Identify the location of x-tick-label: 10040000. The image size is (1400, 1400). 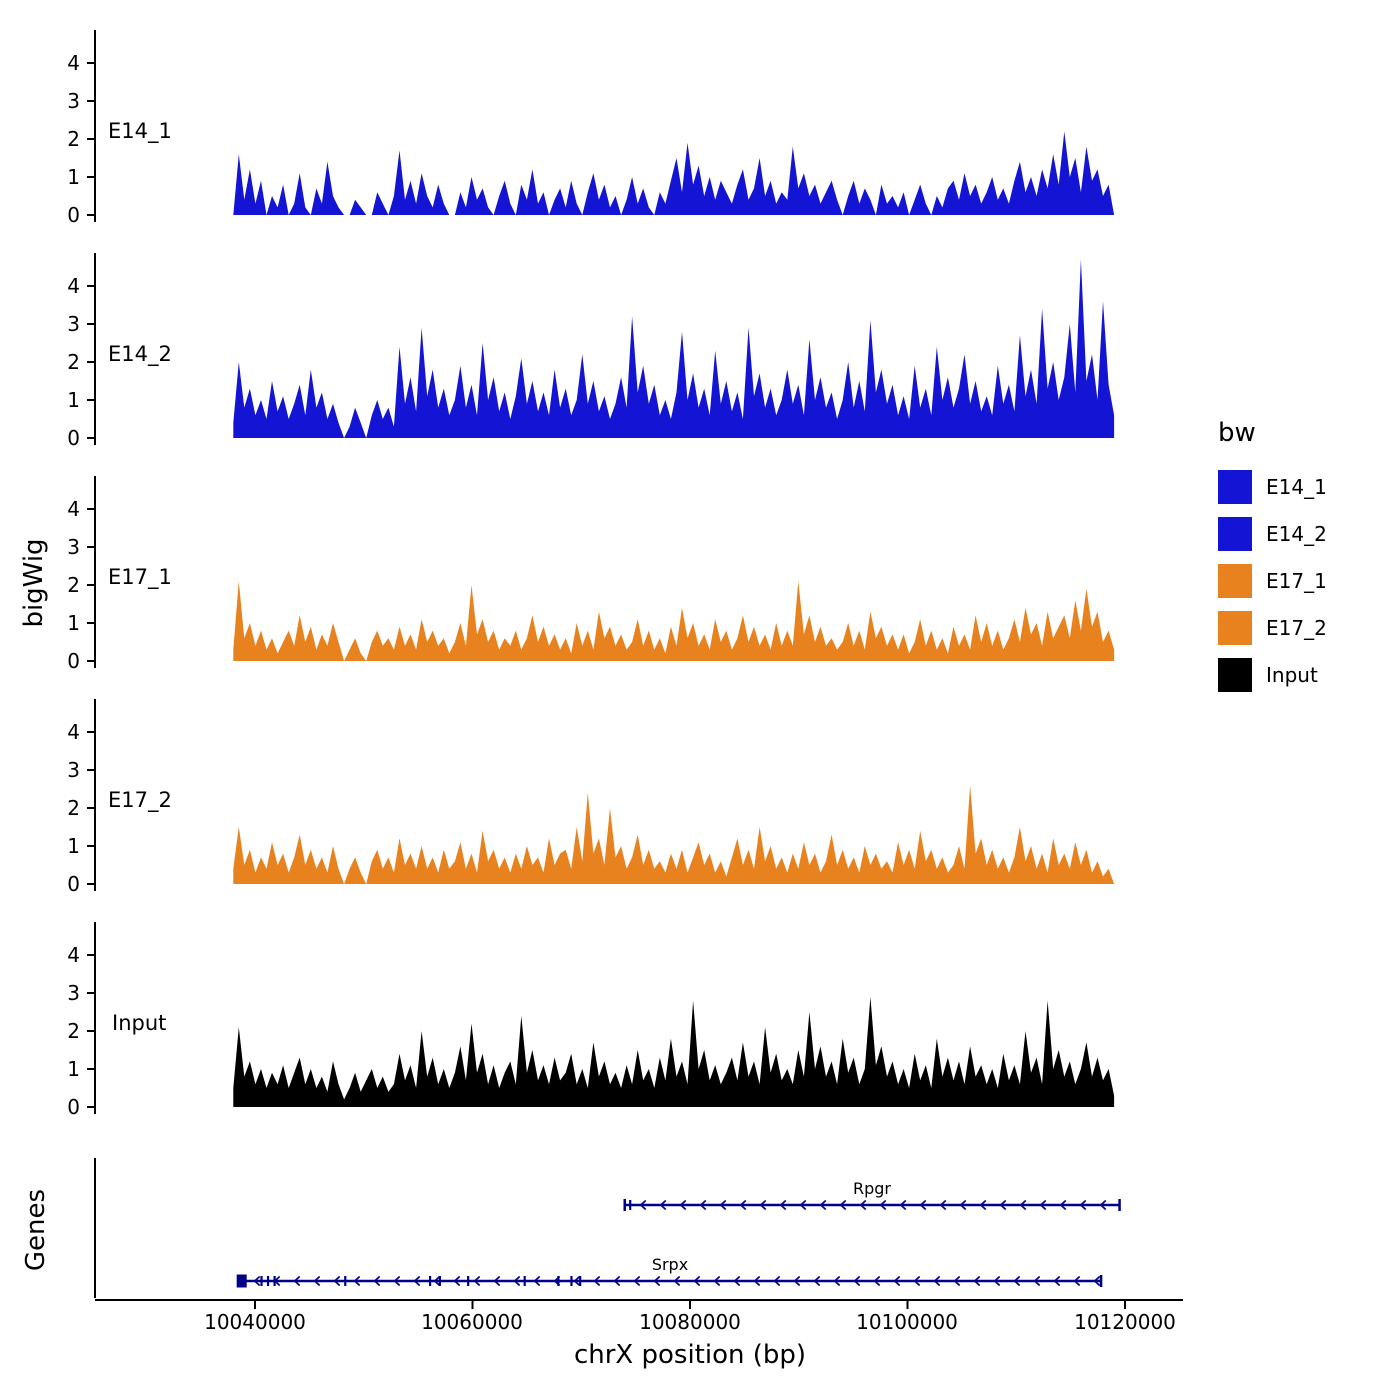
(255, 1322).